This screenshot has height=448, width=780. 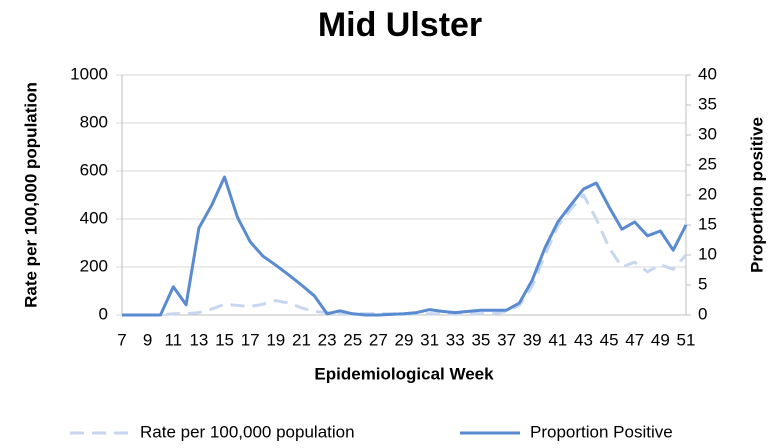 I want to click on y2-tick-label: 30, so click(x=707, y=133).